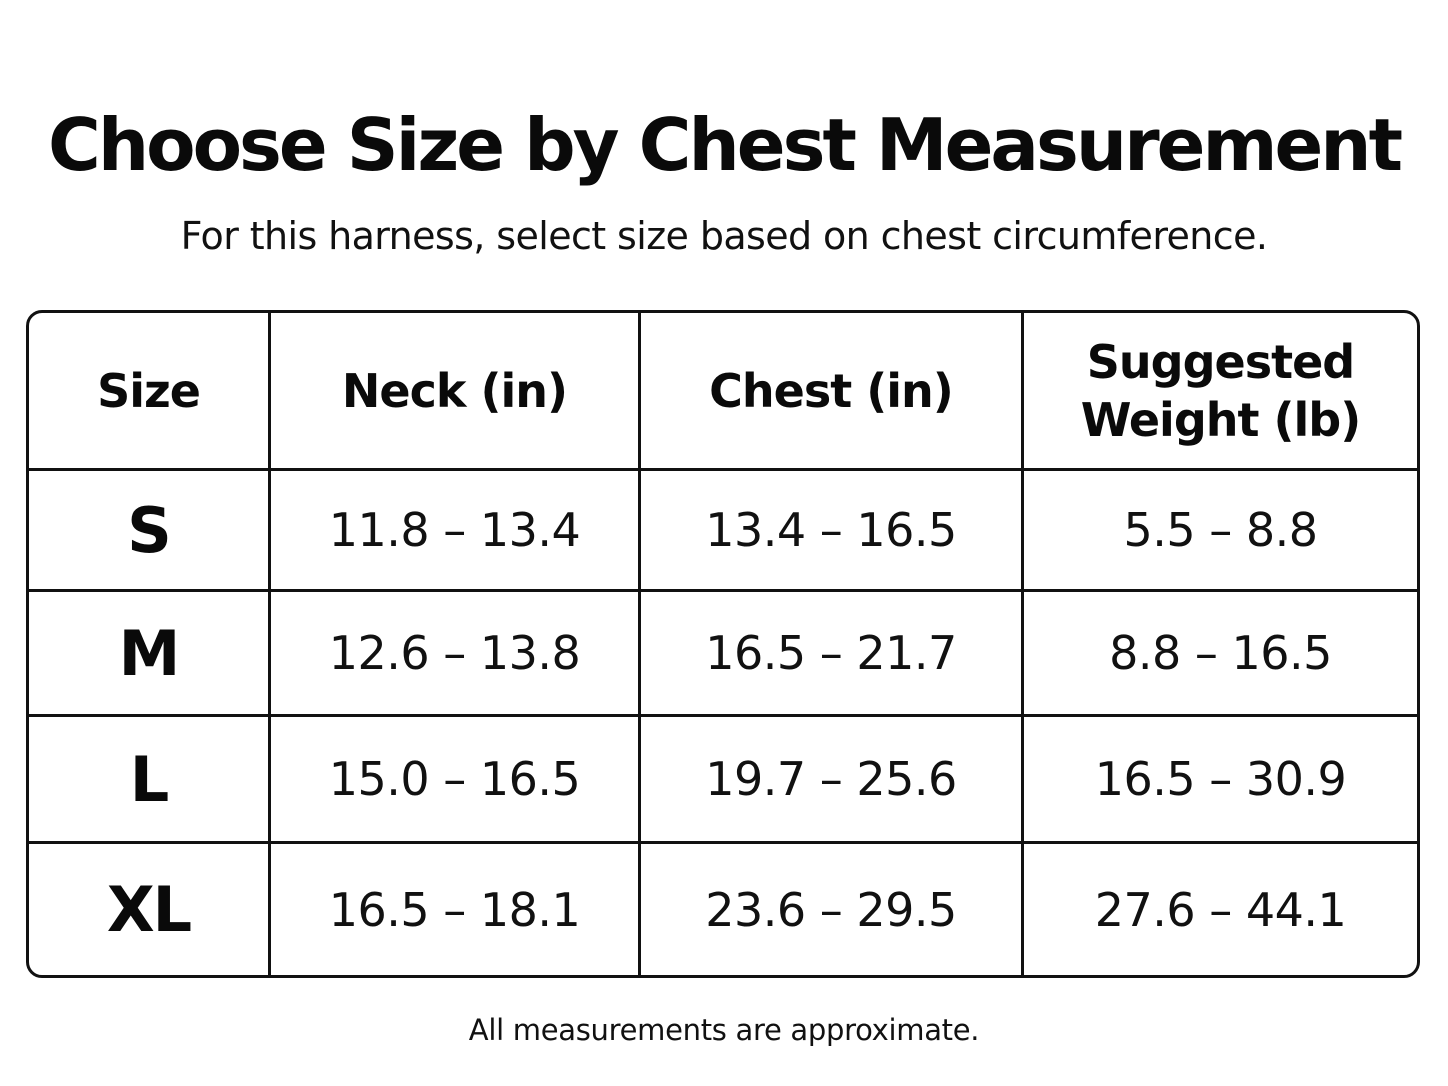  Describe the element at coordinates (149, 530) in the screenshot. I see `size-cell: S` at that location.